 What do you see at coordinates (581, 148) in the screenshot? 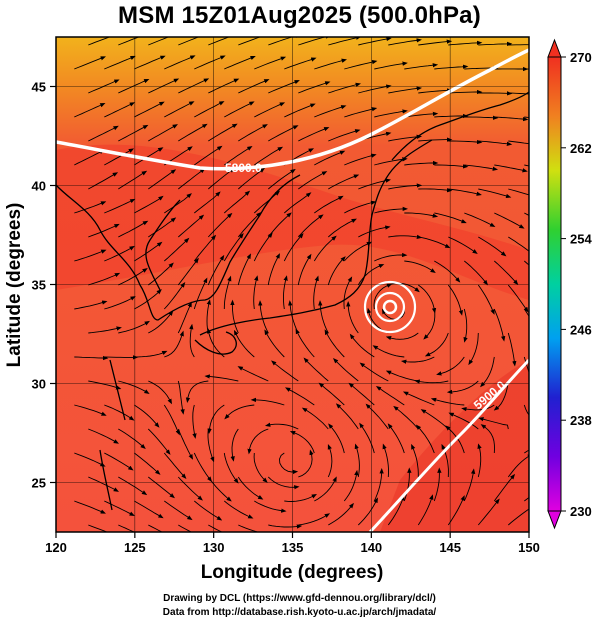
I see `colorbar-label: 262` at bounding box center [581, 148].